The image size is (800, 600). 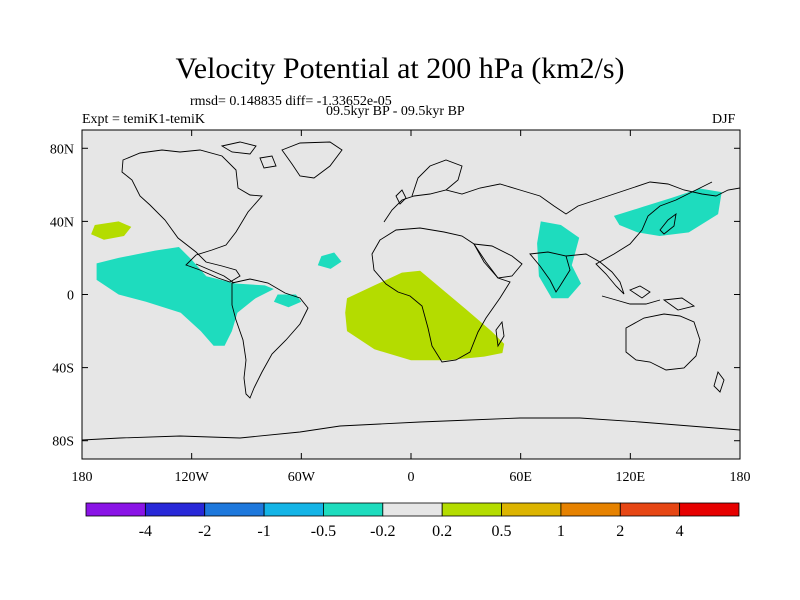 What do you see at coordinates (263, 531) in the screenshot?
I see `colorbar-label: -1` at bounding box center [263, 531].